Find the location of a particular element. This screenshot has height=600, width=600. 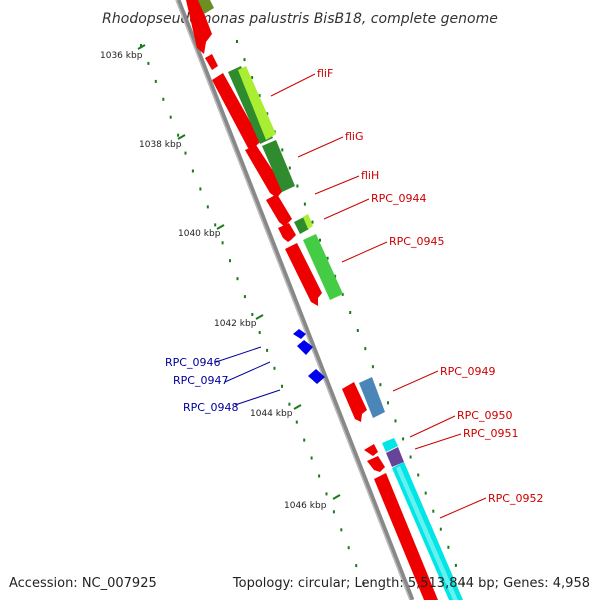

gene-RPC_0952-fwd is located at coordinates (406, 536).